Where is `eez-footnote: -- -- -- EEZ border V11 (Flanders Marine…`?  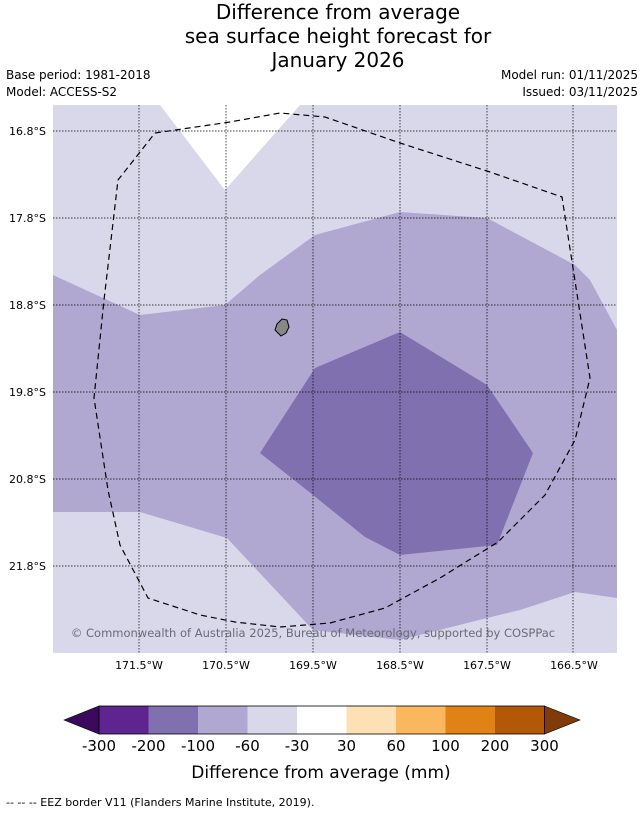
eez-footnote: -- -- -- EEZ border V11 (Flanders Marine… is located at coordinates (160, 802).